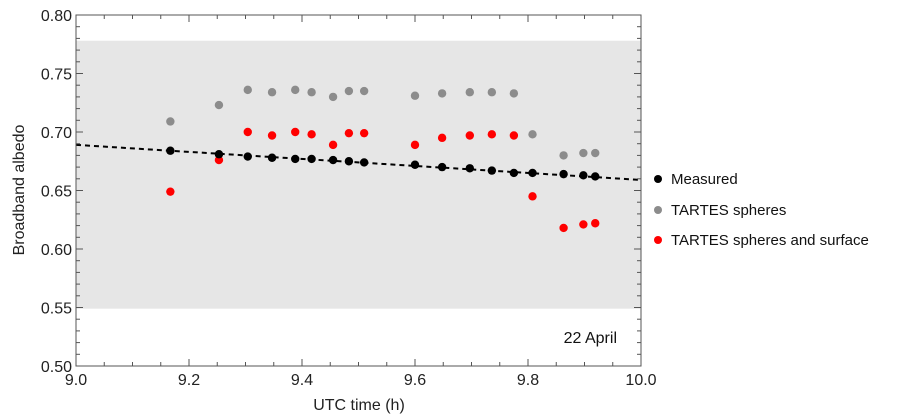 The height and width of the screenshot is (418, 920). What do you see at coordinates (56, 367) in the screenshot?
I see `y-tick-label: 0.50` at bounding box center [56, 367].